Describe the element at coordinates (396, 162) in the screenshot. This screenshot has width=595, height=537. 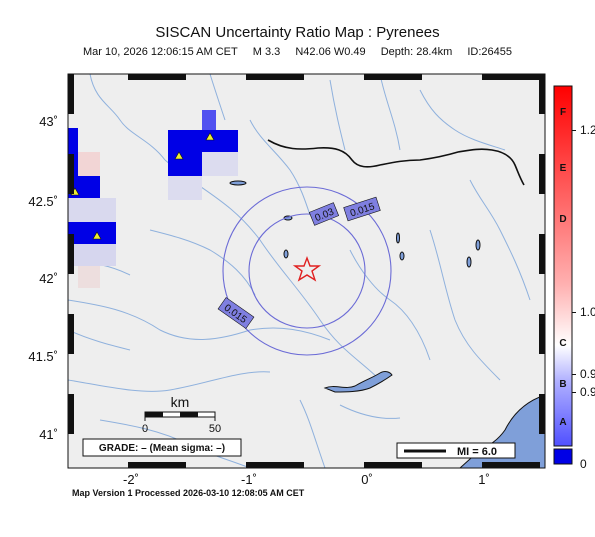
I see `national-border` at that location.